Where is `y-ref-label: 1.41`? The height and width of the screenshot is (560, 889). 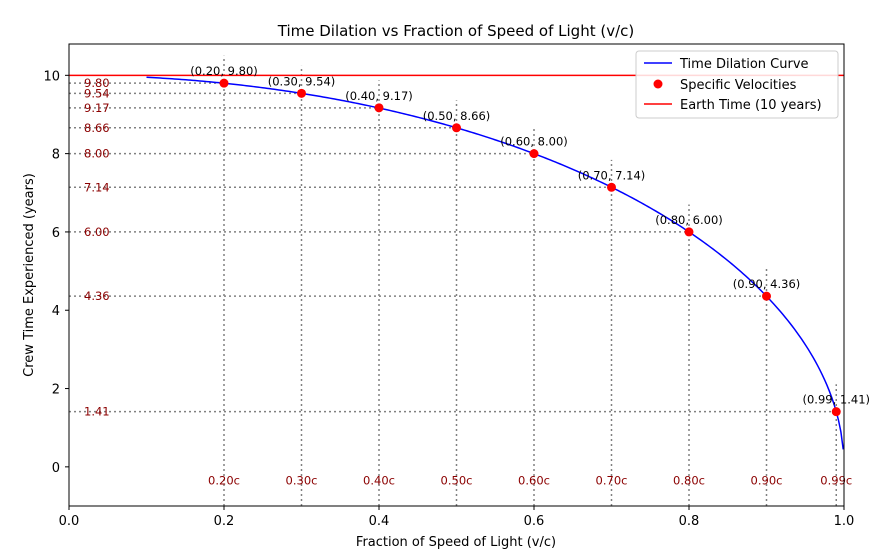
y-ref-label: 1.41 is located at coordinates (97, 412).